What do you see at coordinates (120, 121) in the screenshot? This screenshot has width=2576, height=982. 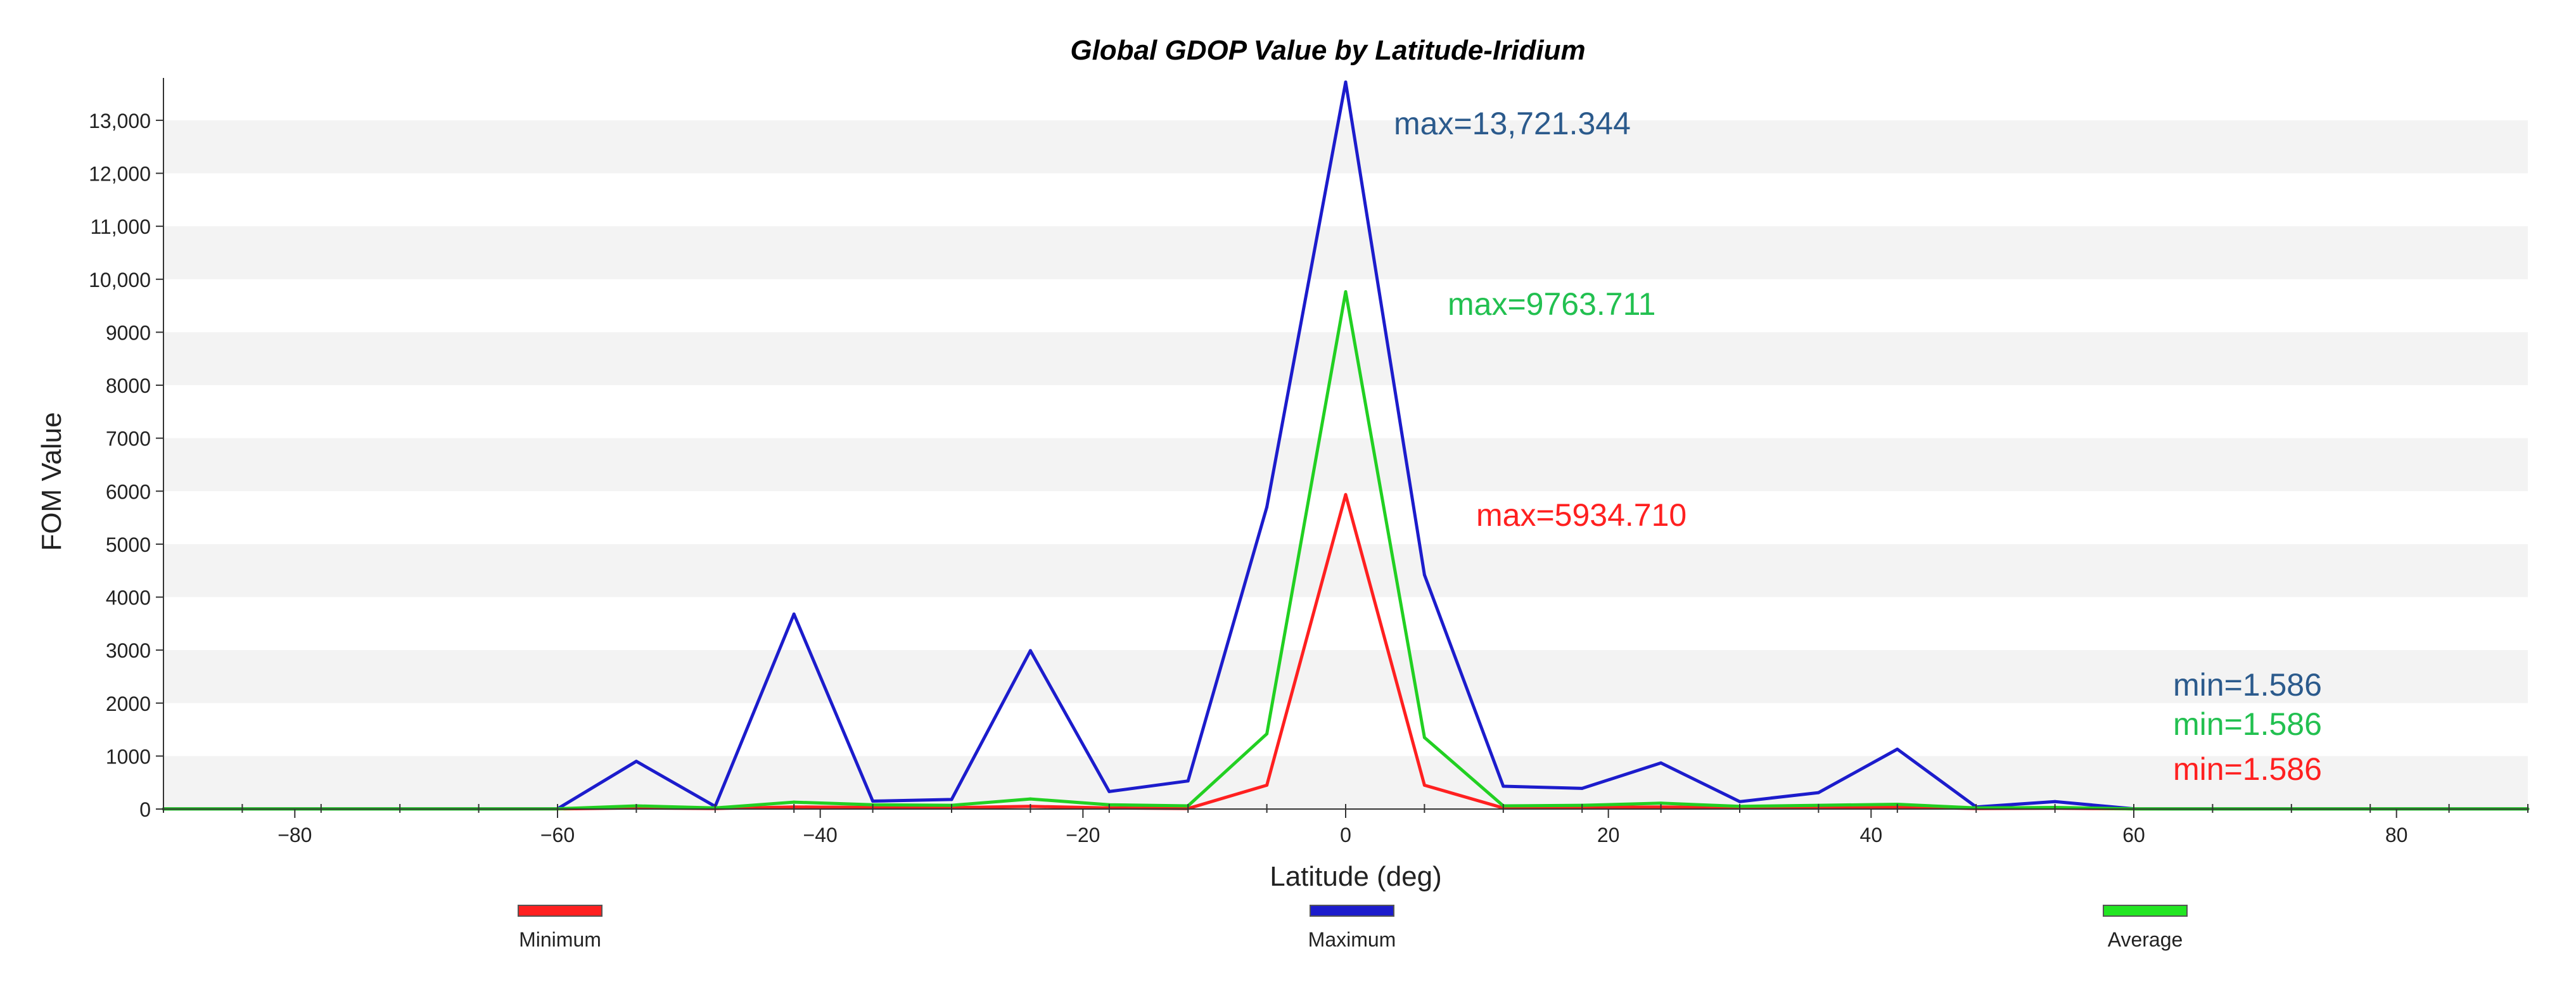 I see `y-tick-label: 13,000` at bounding box center [120, 121].